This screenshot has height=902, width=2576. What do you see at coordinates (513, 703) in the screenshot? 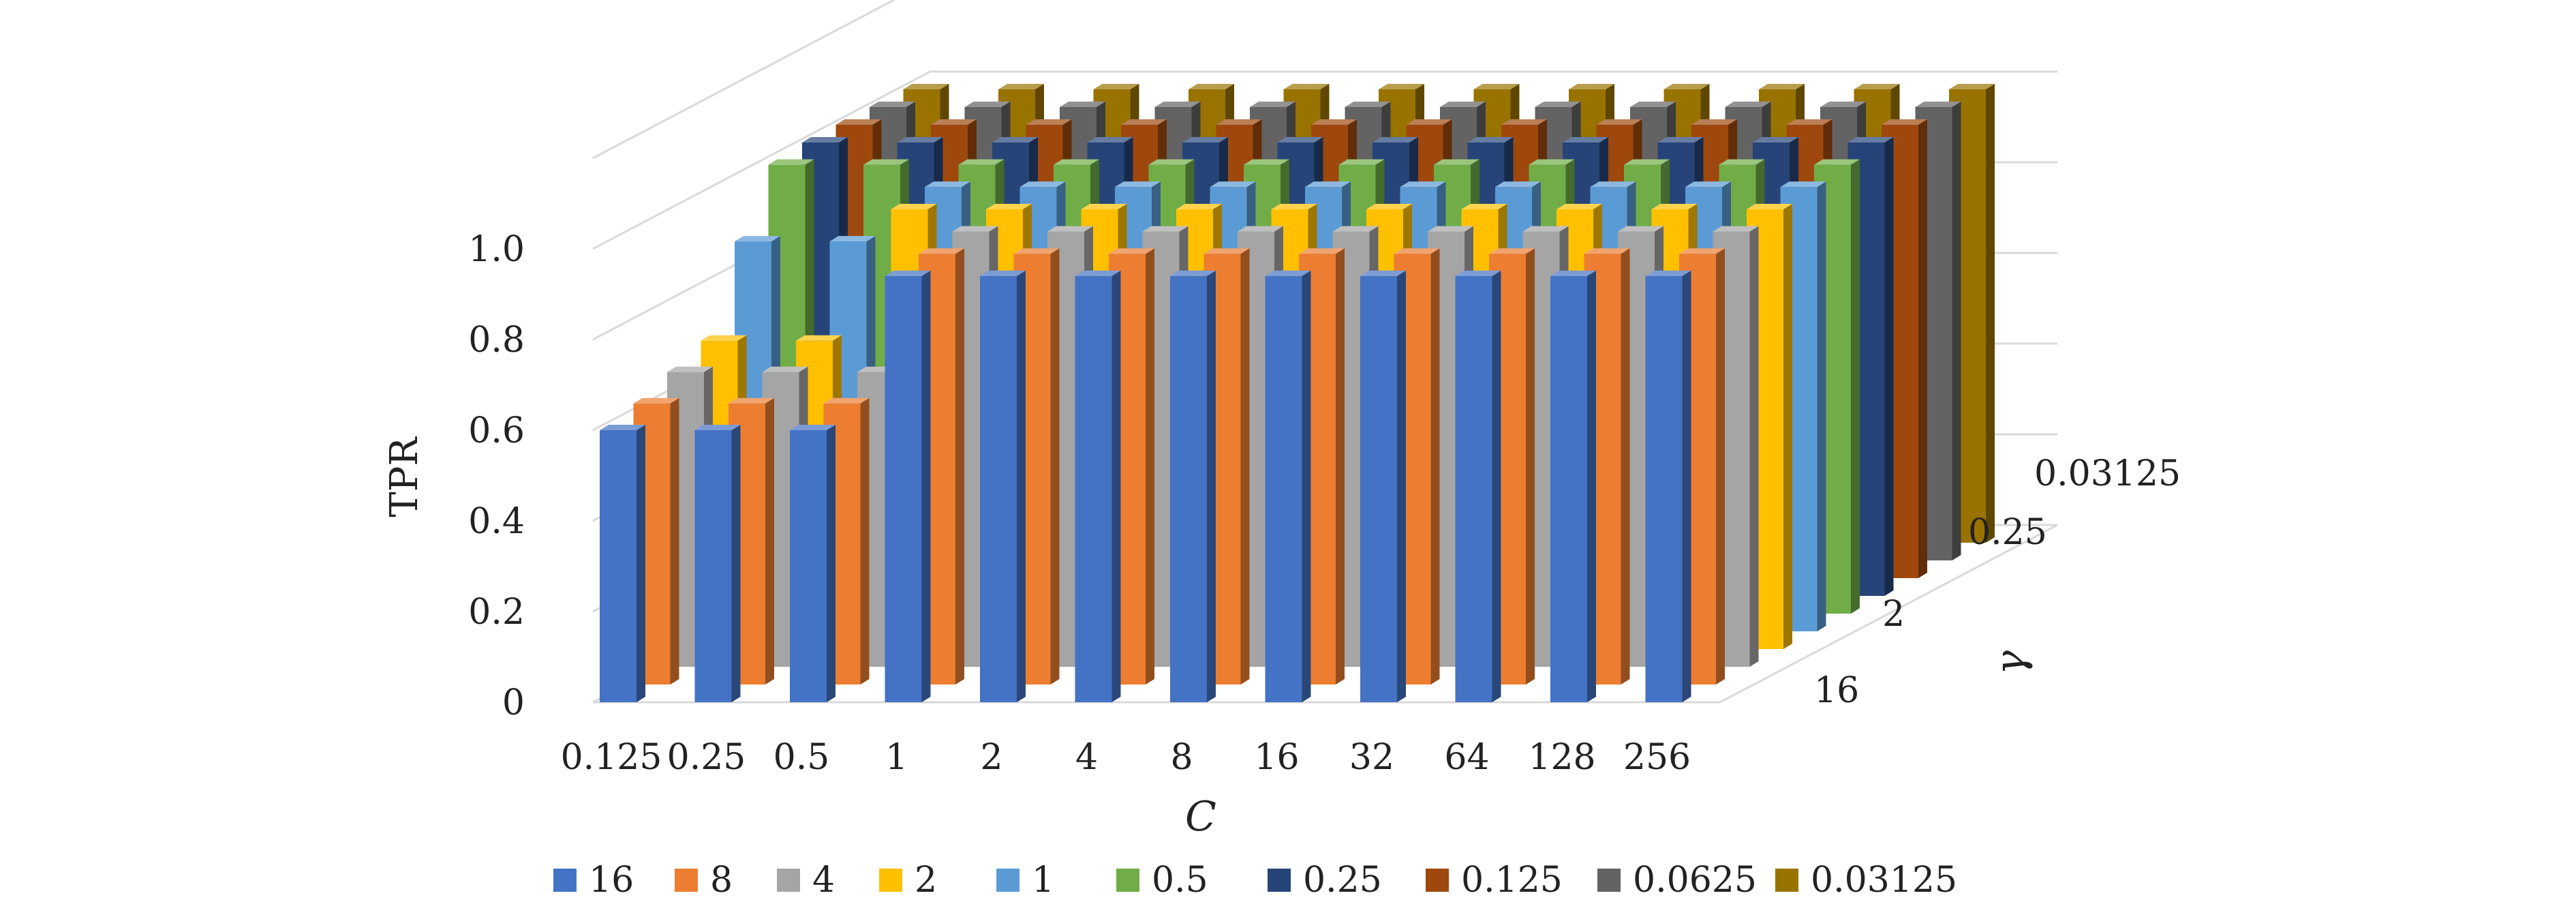
I see `y-tick-label: 0` at bounding box center [513, 703].